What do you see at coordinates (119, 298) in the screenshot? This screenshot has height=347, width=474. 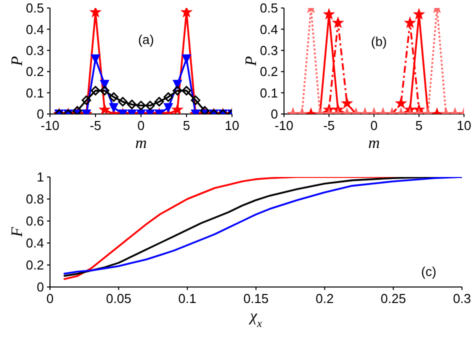 I see `x-tick-label: 0.05` at bounding box center [119, 298].